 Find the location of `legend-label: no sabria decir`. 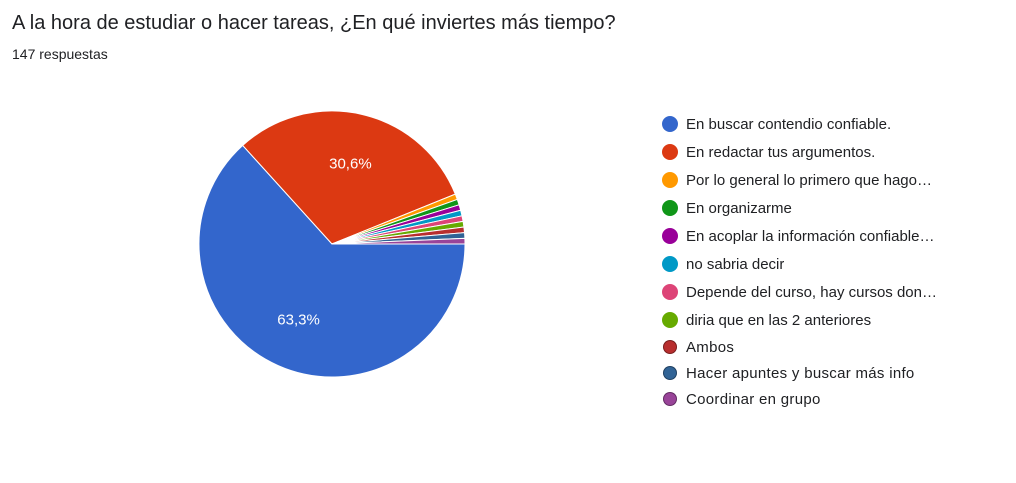

legend-label: no sabria decir is located at coordinates (735, 264).